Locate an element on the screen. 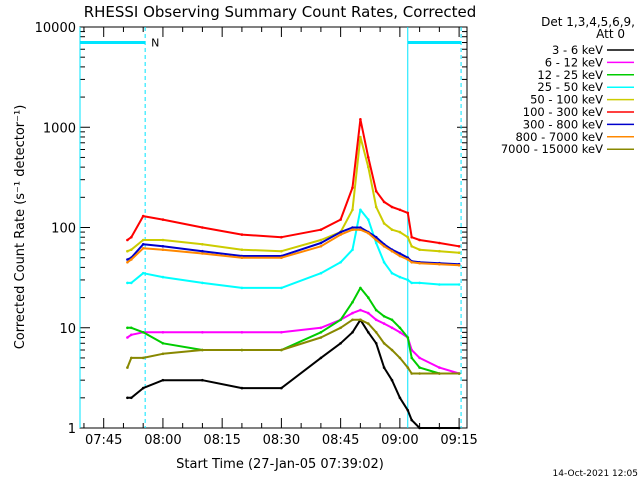  timestamp: 14-Oct-2021 12:05 is located at coordinates (595, 474).